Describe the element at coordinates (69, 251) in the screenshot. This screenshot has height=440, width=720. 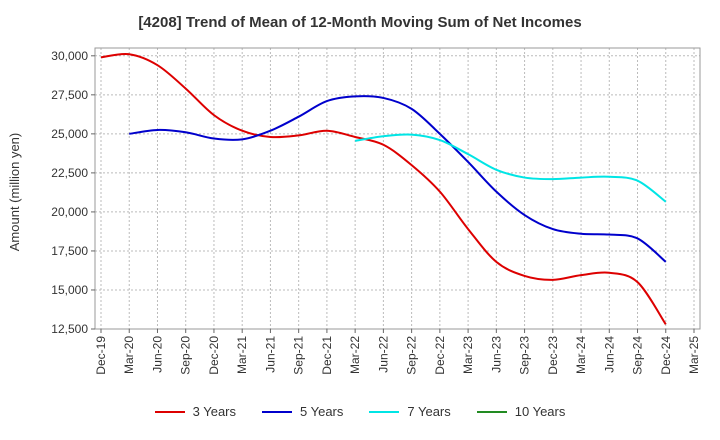
I see `y-tick-label: 17,500` at that location.